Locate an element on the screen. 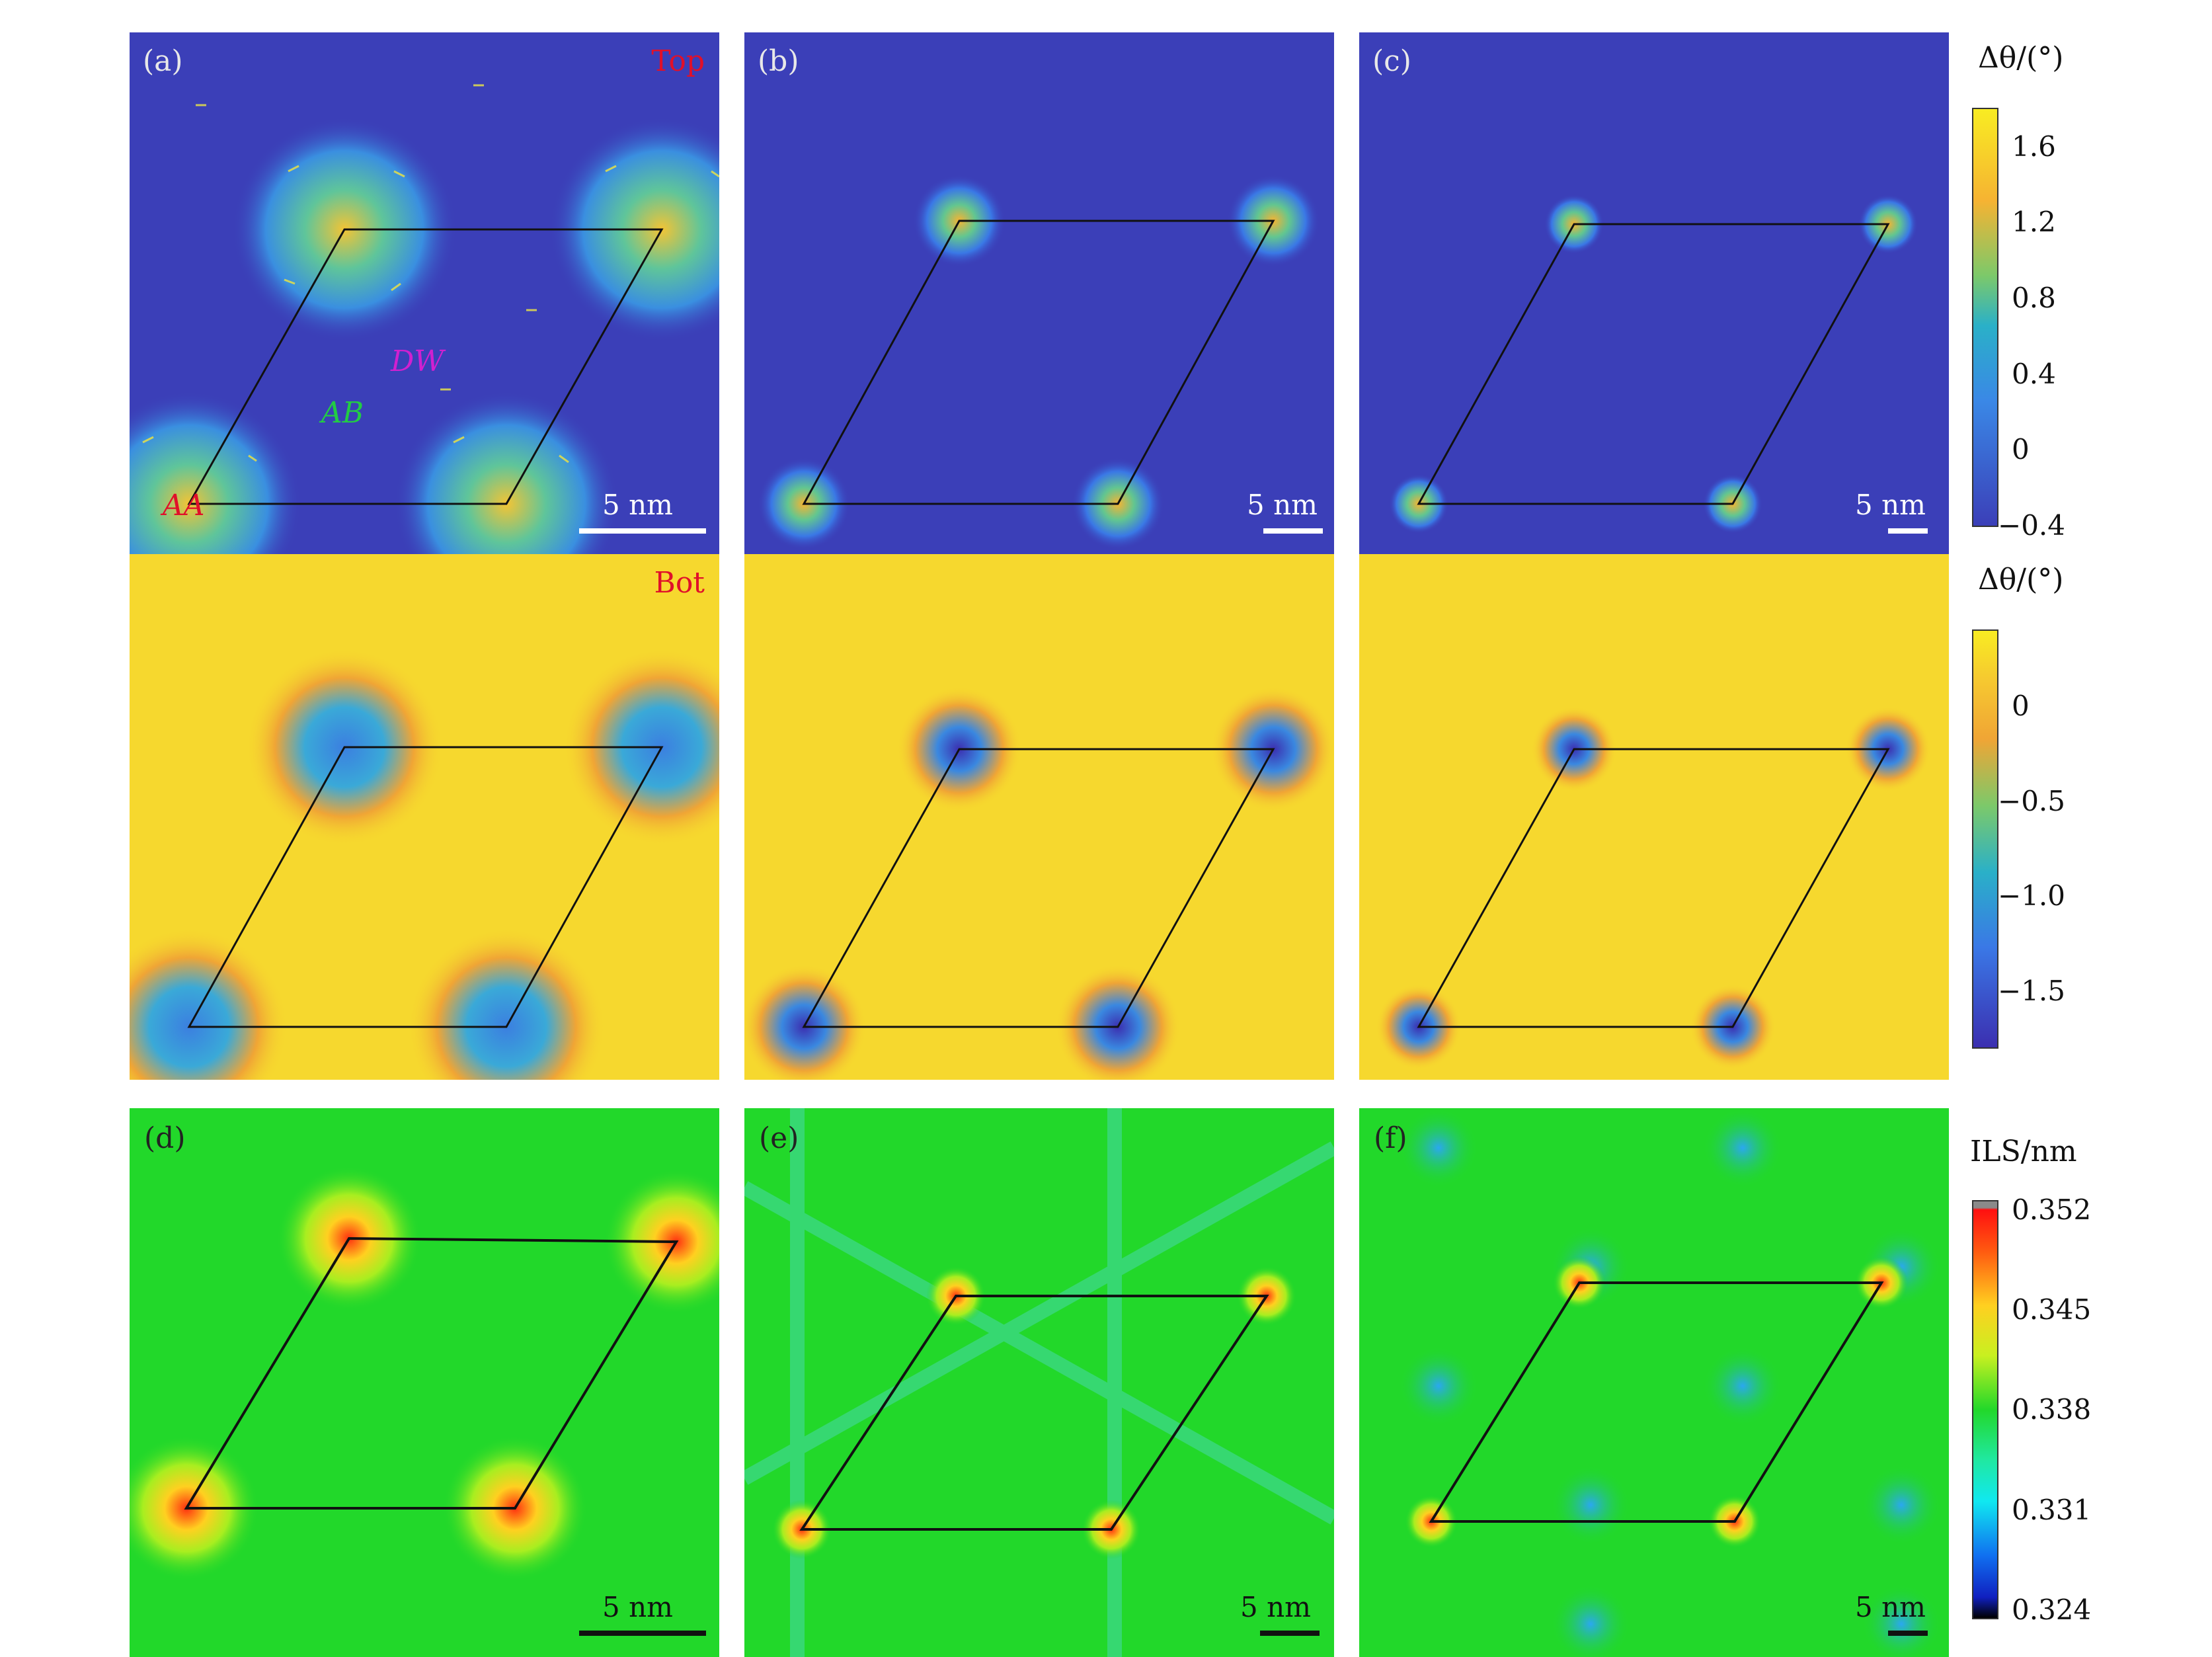 Image resolution: width=2212 pixels, height=1657 pixels. colorbar-top-tick: 0 is located at coordinates (2021, 449).